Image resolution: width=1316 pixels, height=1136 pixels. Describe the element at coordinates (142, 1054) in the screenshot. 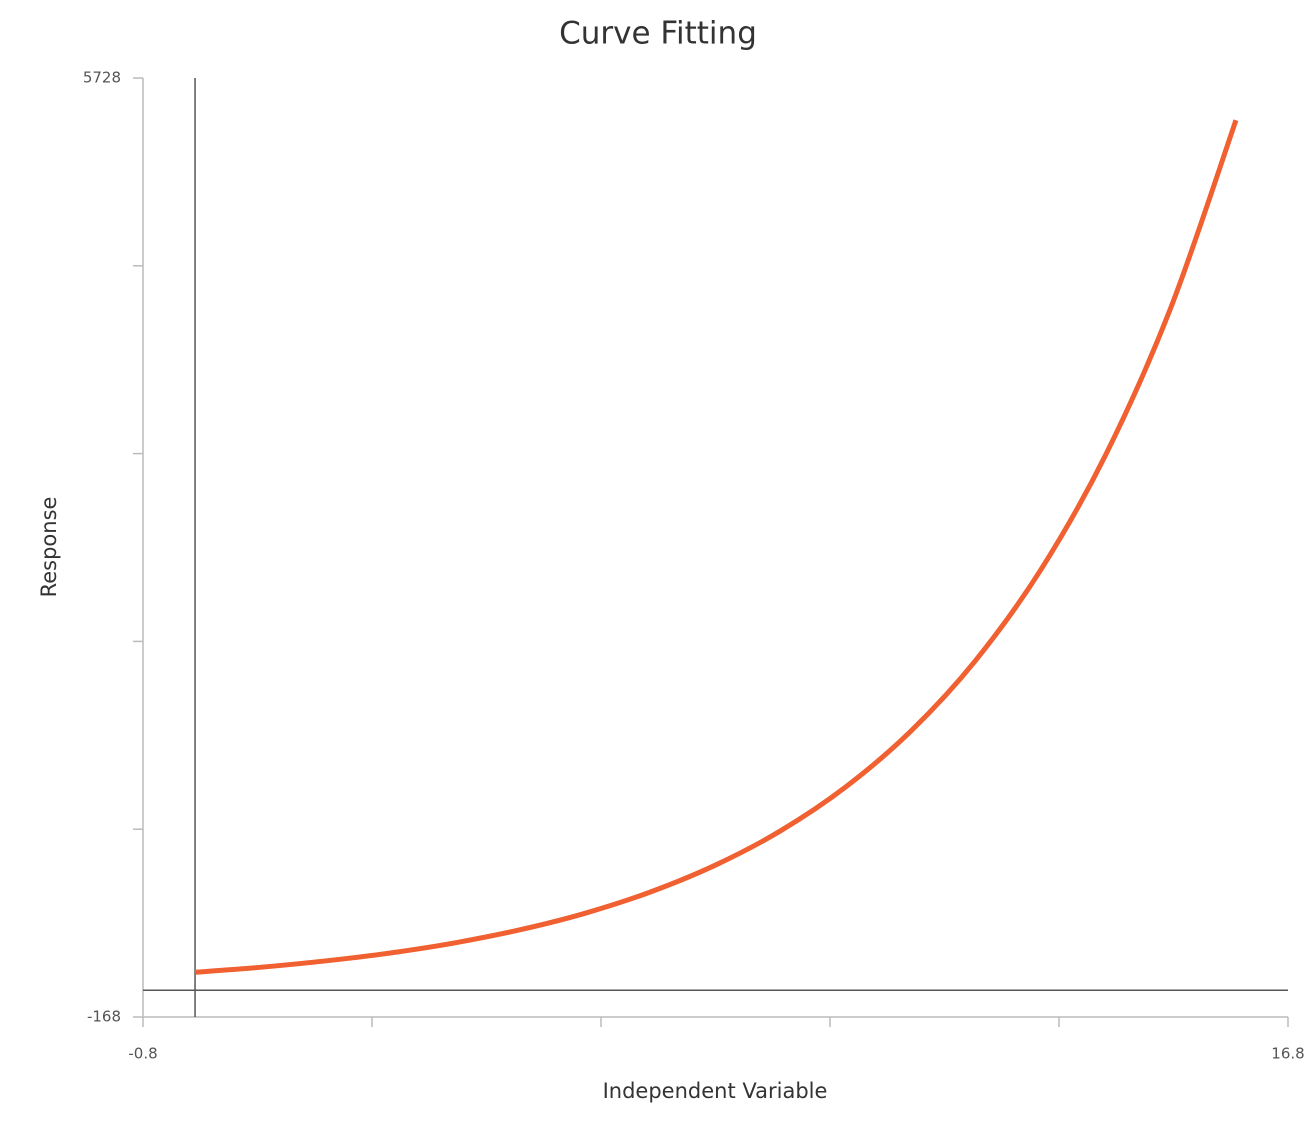

I see `x-tick-label: -0.8` at that location.